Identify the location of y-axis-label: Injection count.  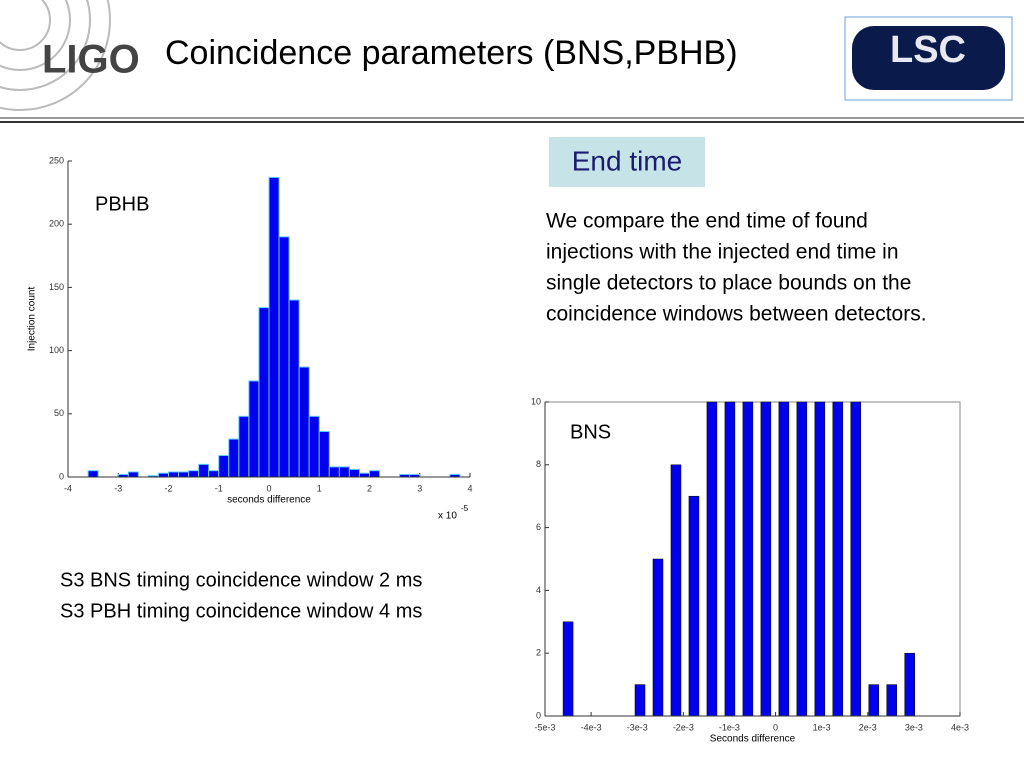
(32, 319).